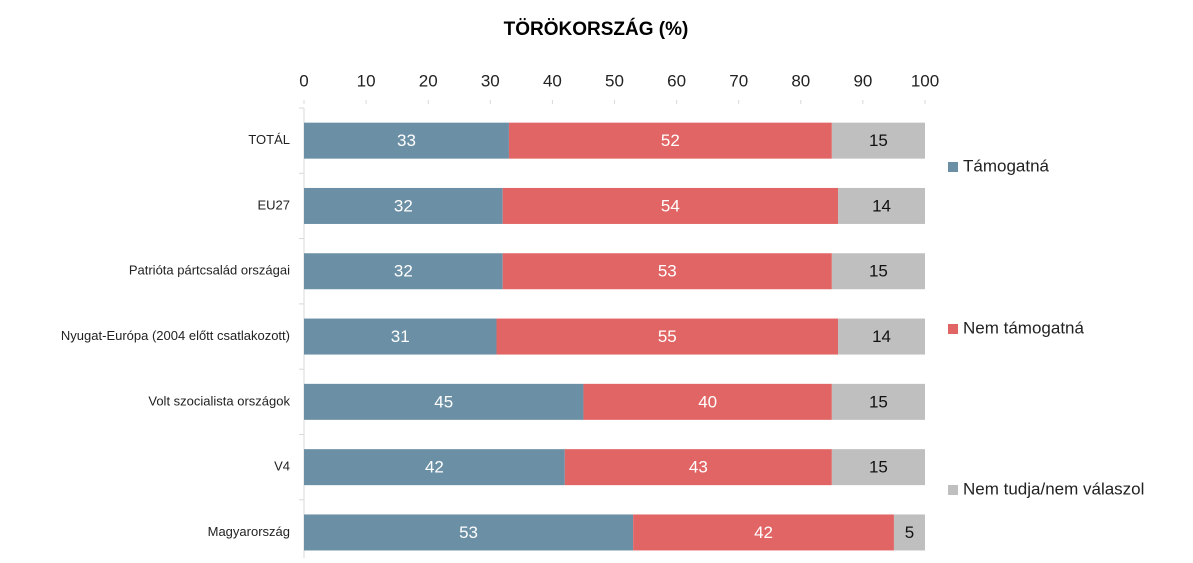 This screenshot has height=563, width=1193. Describe the element at coordinates (596, 29) in the screenshot. I see `chart-title: TÖRÖKORSZÁG (%)` at that location.